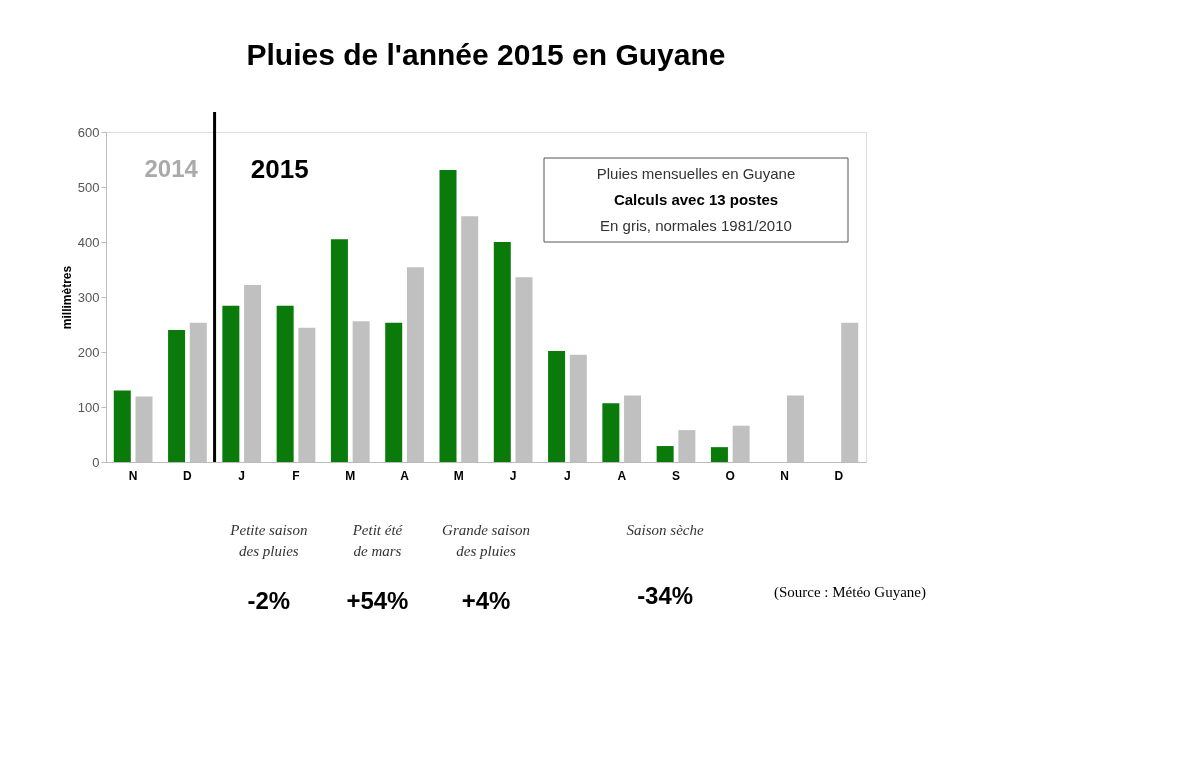  What do you see at coordinates (88, 242) in the screenshot?
I see `y-tick-label: 400` at bounding box center [88, 242].